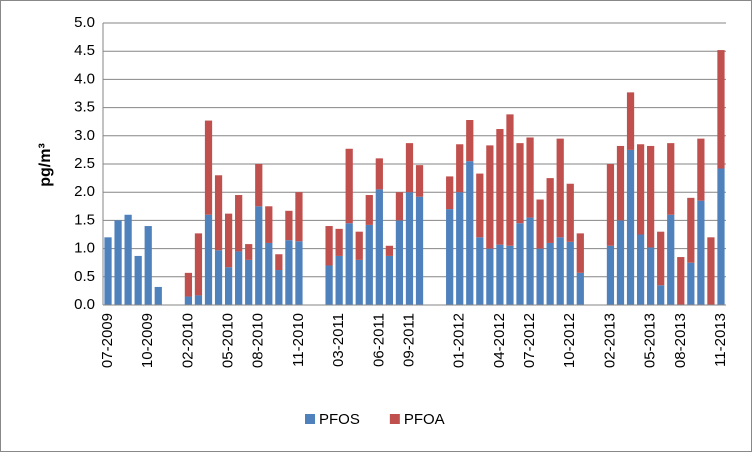  I want to click on x-tick-label: 03-2011, so click(338, 340).